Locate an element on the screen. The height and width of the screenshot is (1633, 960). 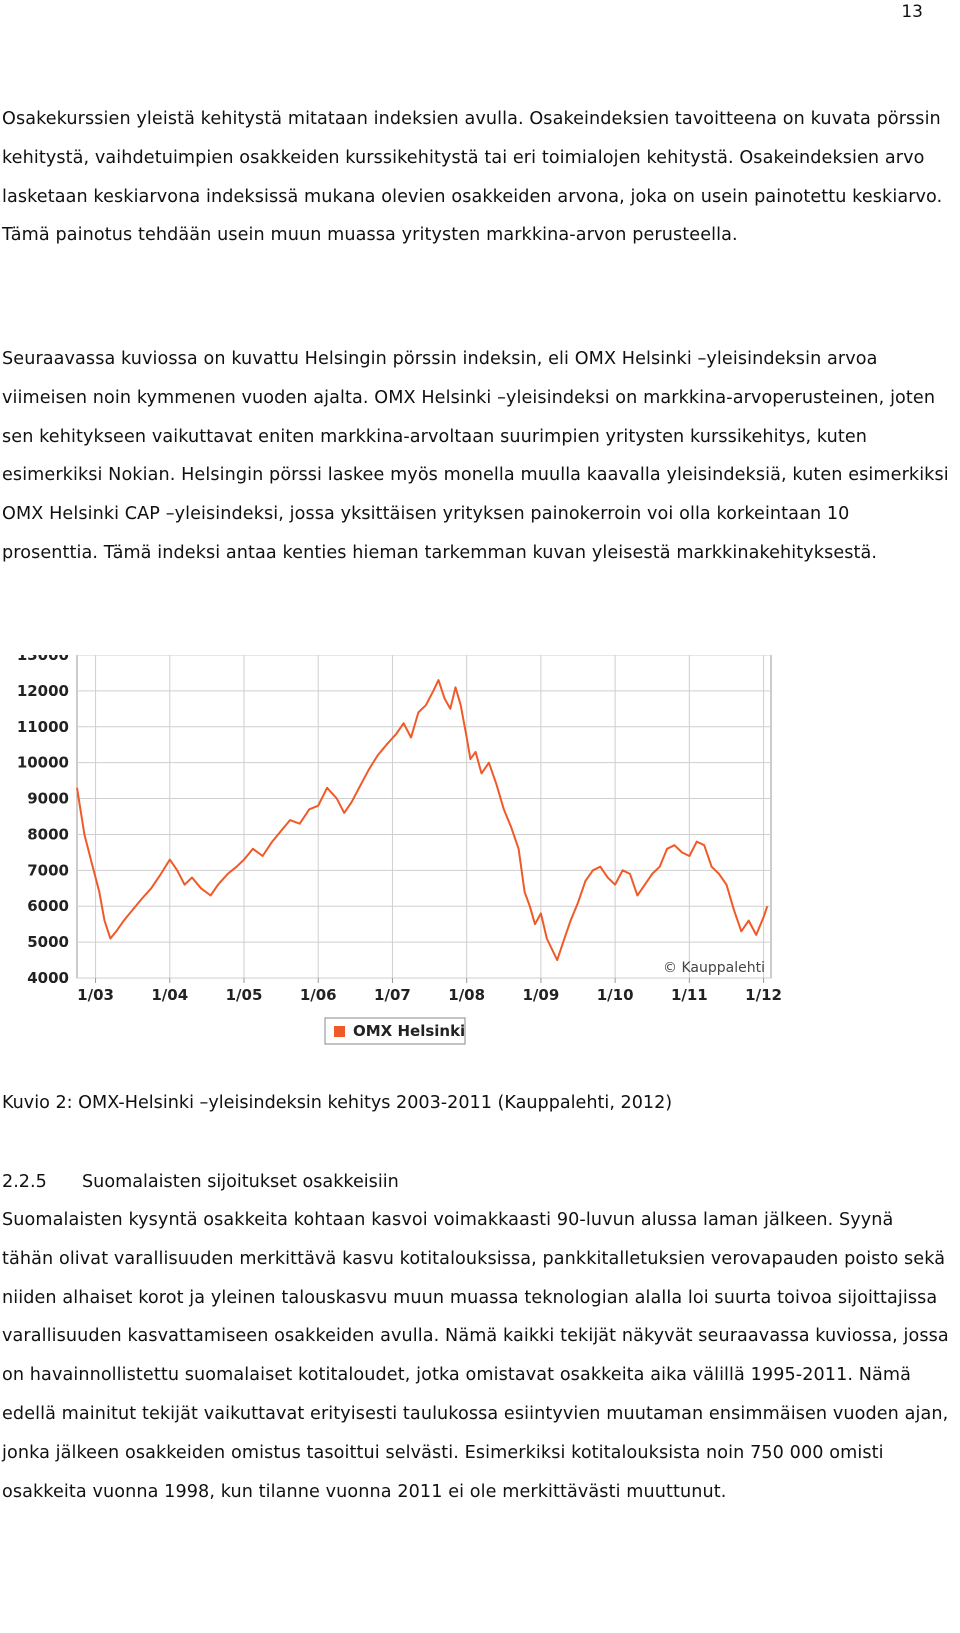
y-tick-label: 7000 is located at coordinates (48, 870).